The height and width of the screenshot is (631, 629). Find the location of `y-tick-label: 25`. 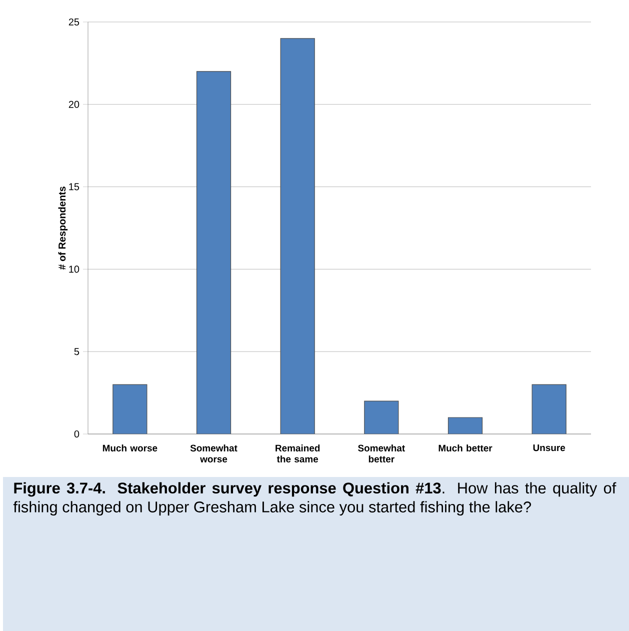

y-tick-label: 25 is located at coordinates (74, 22).